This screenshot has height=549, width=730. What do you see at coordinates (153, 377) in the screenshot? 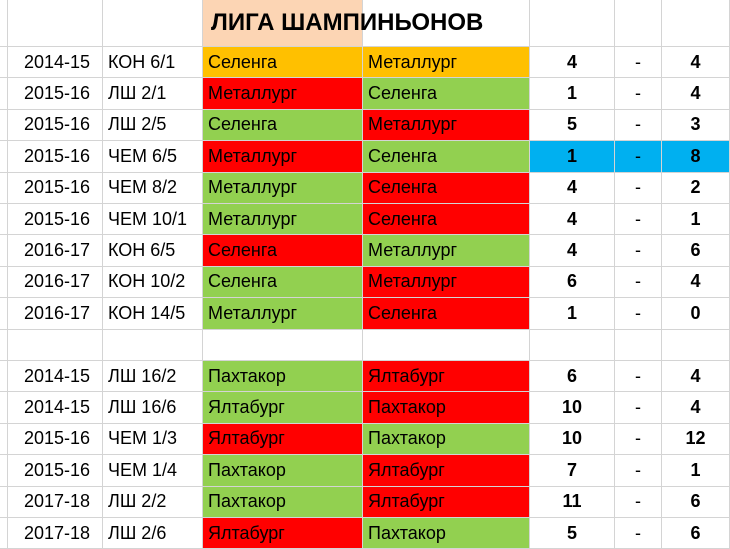
I see `round: ЛШ 16/2` at bounding box center [153, 377].